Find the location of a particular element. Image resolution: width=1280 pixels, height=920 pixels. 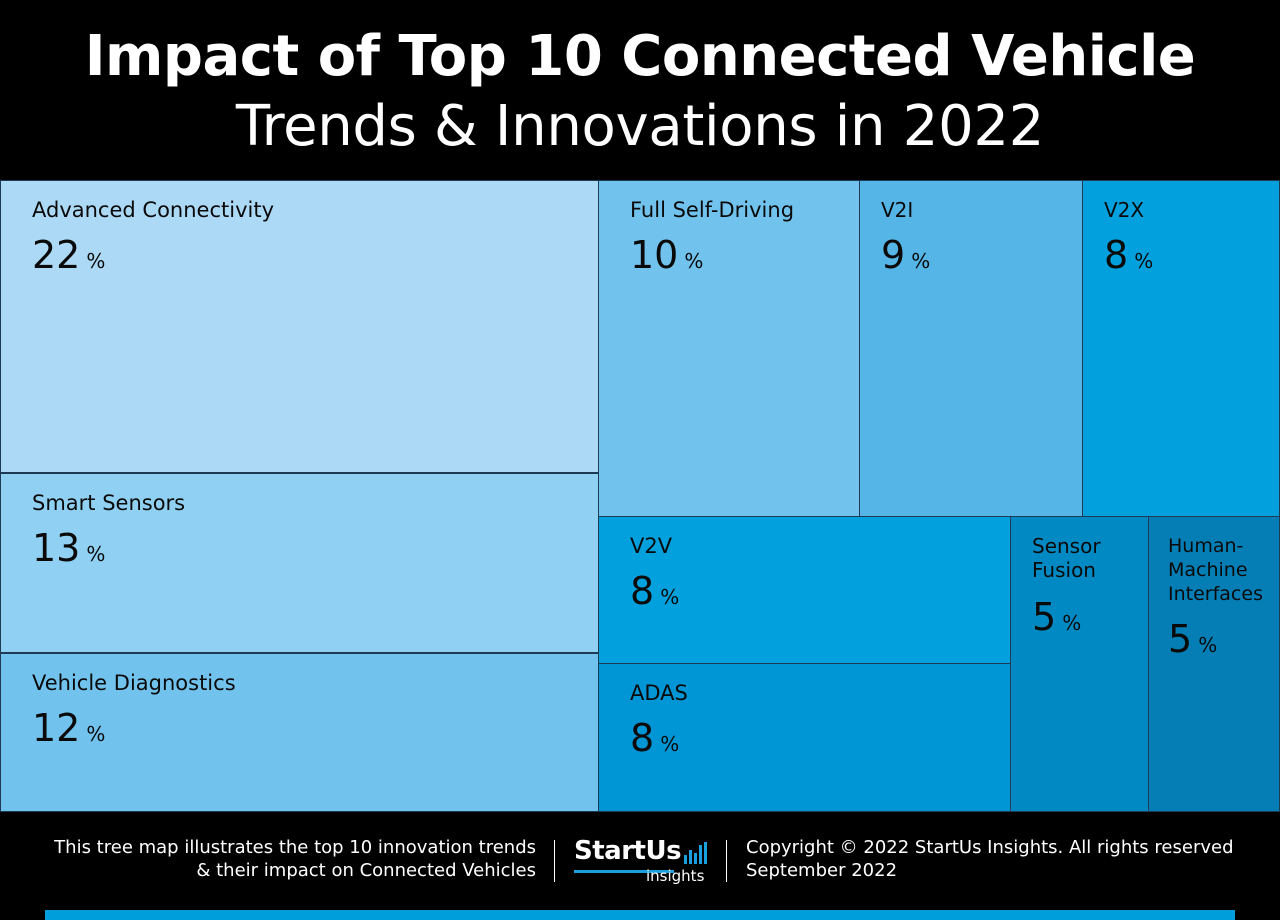

treemap-cell-v2i: V2I 9% is located at coordinates (971, 348).